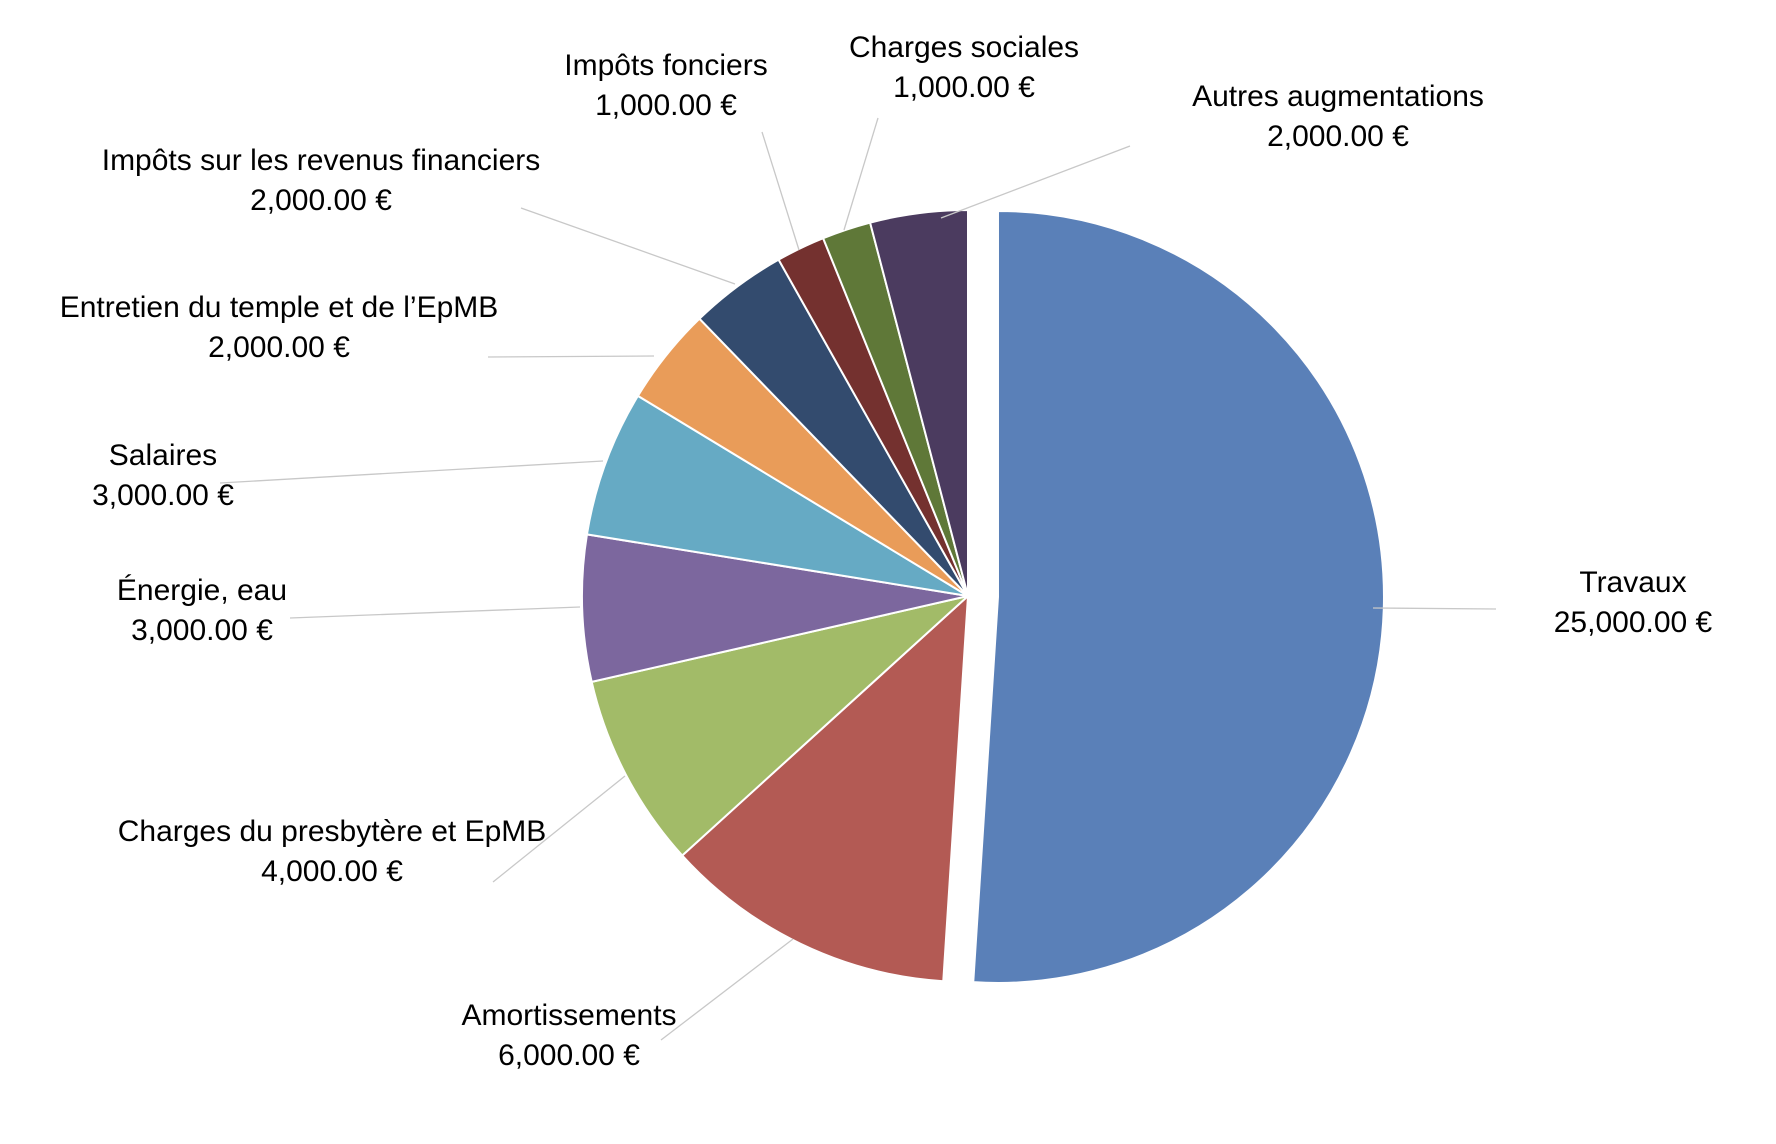 Image resolution: width=1776 pixels, height=1144 pixels. I want to click on leader-line-impots-sur-les-revenus-financiers, so click(628, 246).